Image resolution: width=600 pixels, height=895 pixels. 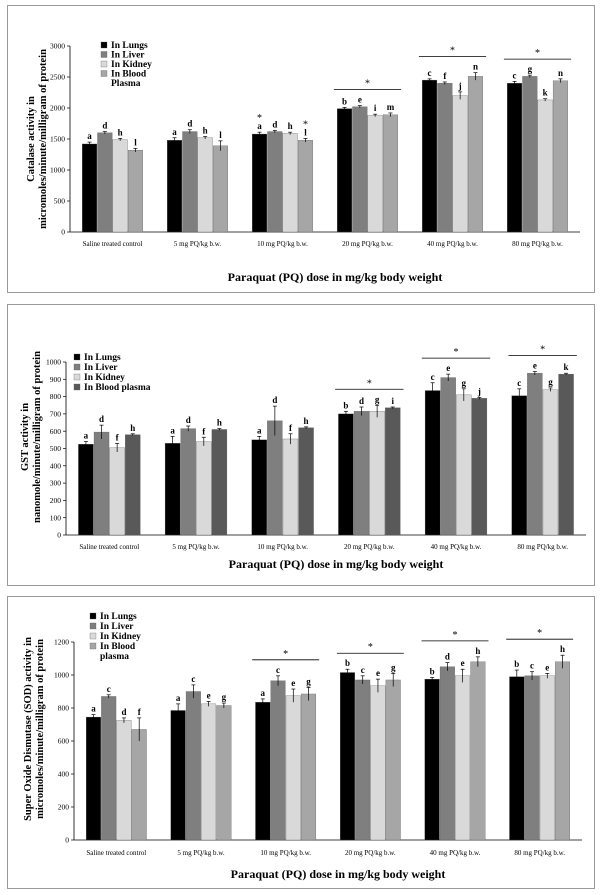 What do you see at coordinates (197, 244) in the screenshot?
I see `c1-category-label: 5 mg PQ/kg b.w.` at bounding box center [197, 244].